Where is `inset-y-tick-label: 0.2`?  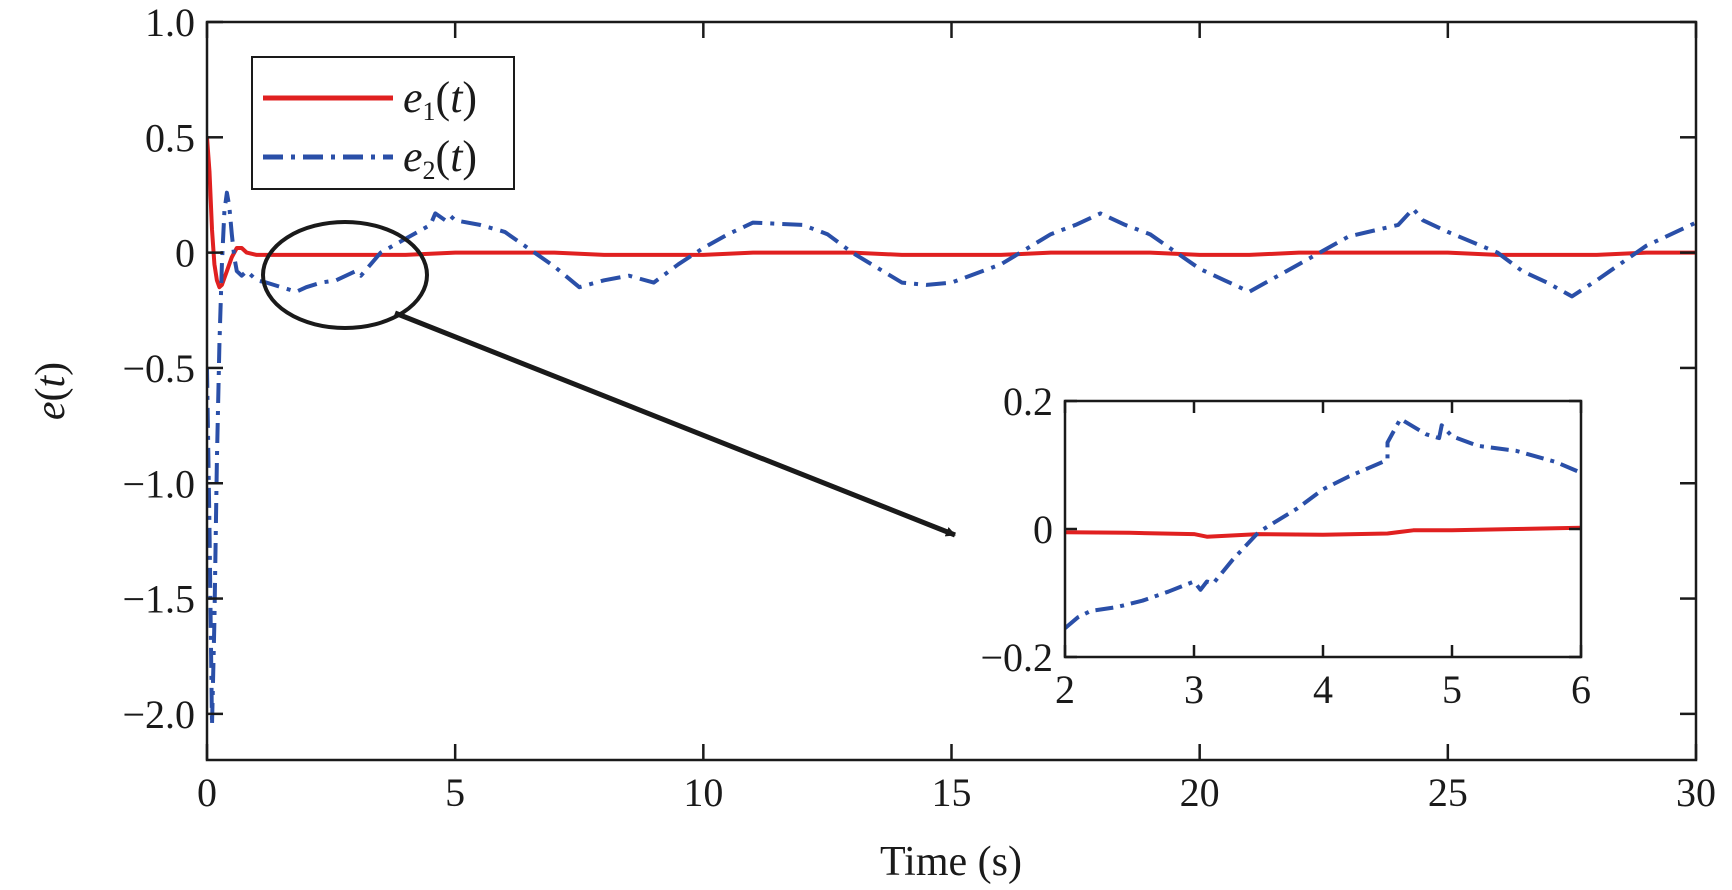
inset-y-tick-label: 0.2 is located at coordinates (1028, 401).